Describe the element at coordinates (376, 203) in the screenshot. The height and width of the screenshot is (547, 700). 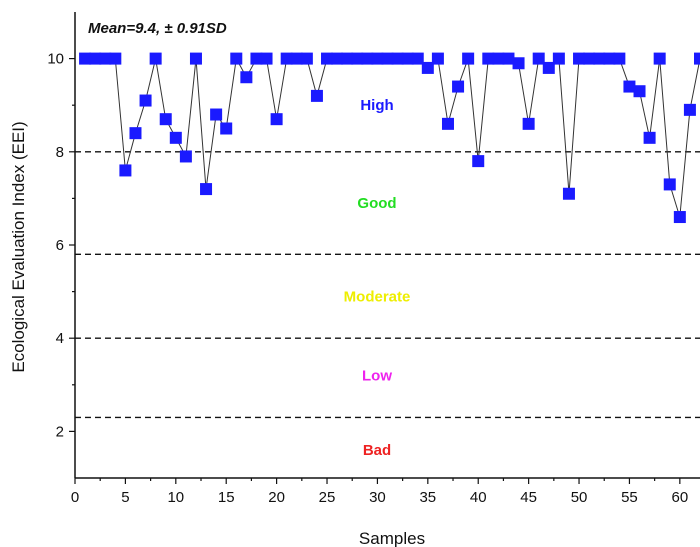
I see `zone-label-good: Good` at that location.